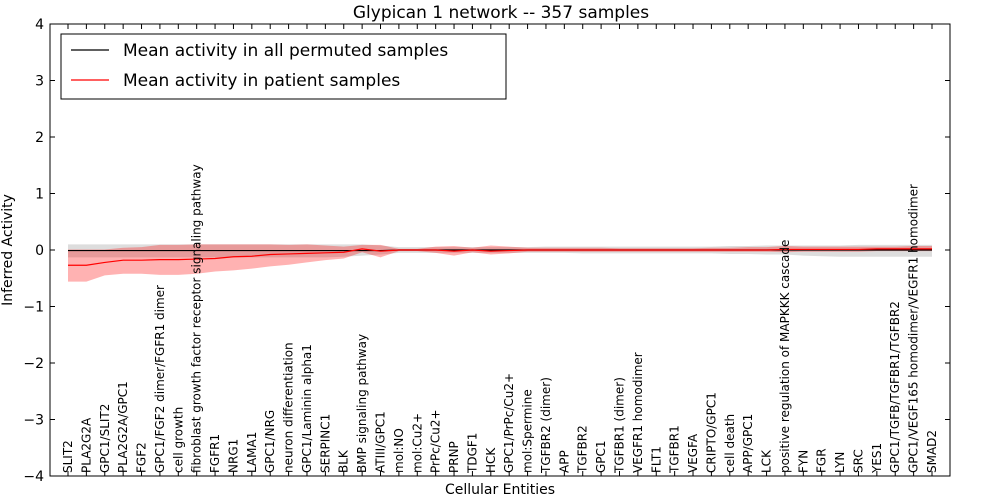 The width and height of the screenshot is (1000, 500). I want to click on y-tick-label: −4, so click(33, 477).